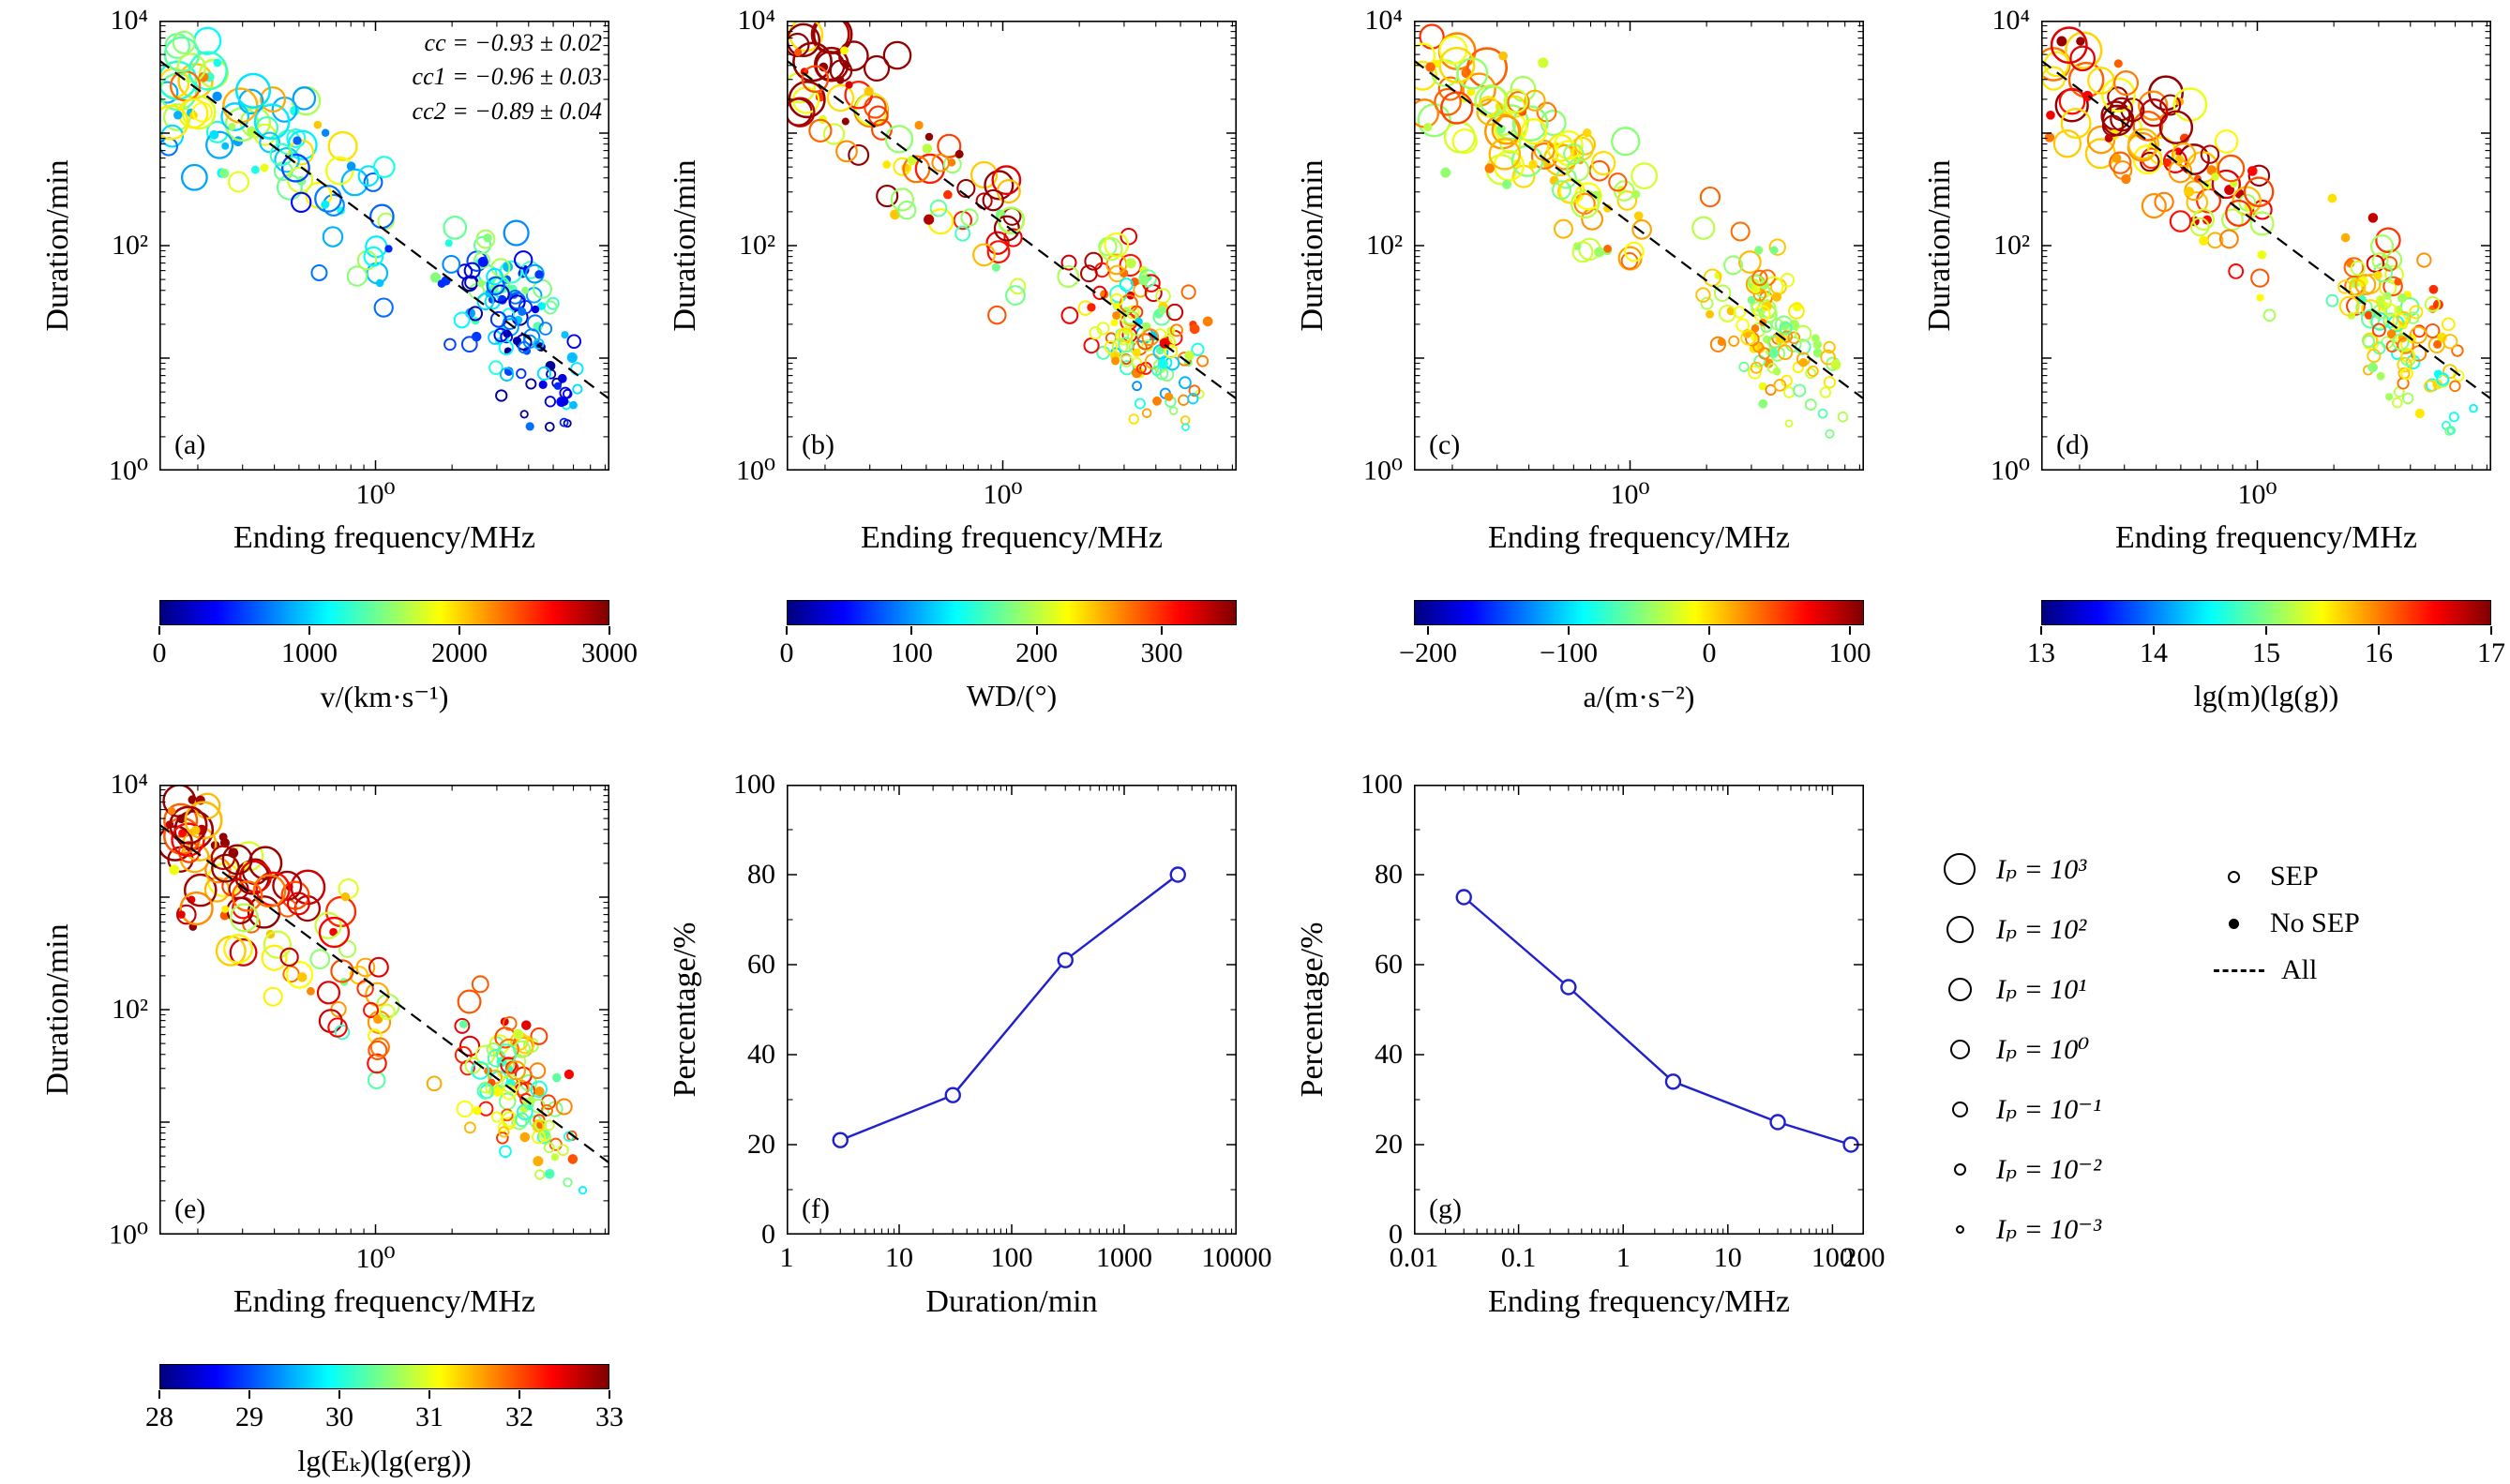 This screenshot has width=2510, height=1484. Describe the element at coordinates (2379, 652) in the screenshot. I see `colorbar-tick-label: 16` at that location.